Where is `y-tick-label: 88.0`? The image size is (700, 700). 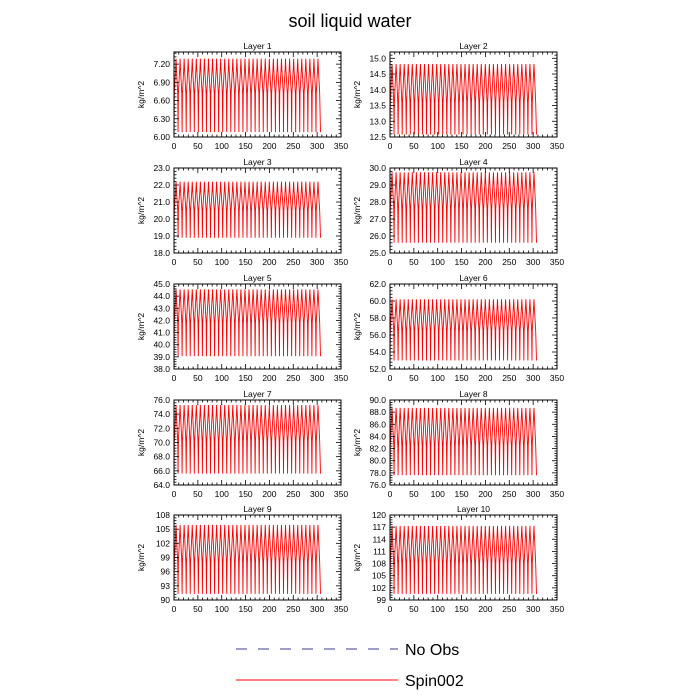
y-tick-label: 88.0 is located at coordinates (377, 412).